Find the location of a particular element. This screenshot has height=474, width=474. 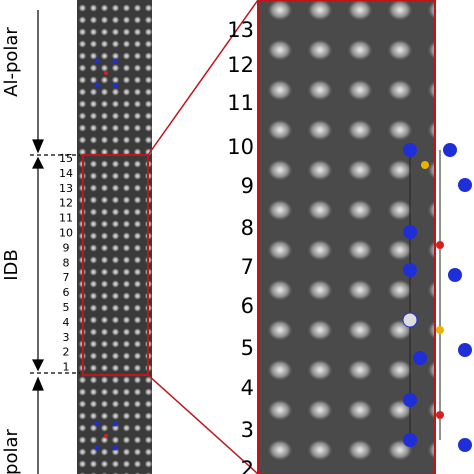

zoom-box is located at coordinates (115, 265).